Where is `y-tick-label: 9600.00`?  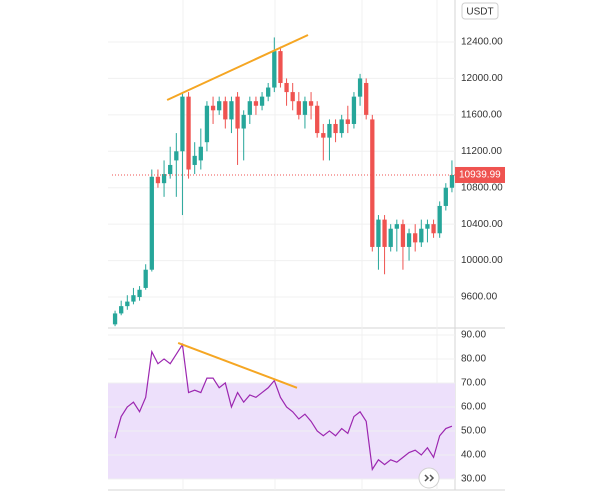
y-tick-label: 9600.00 is located at coordinates (479, 297).